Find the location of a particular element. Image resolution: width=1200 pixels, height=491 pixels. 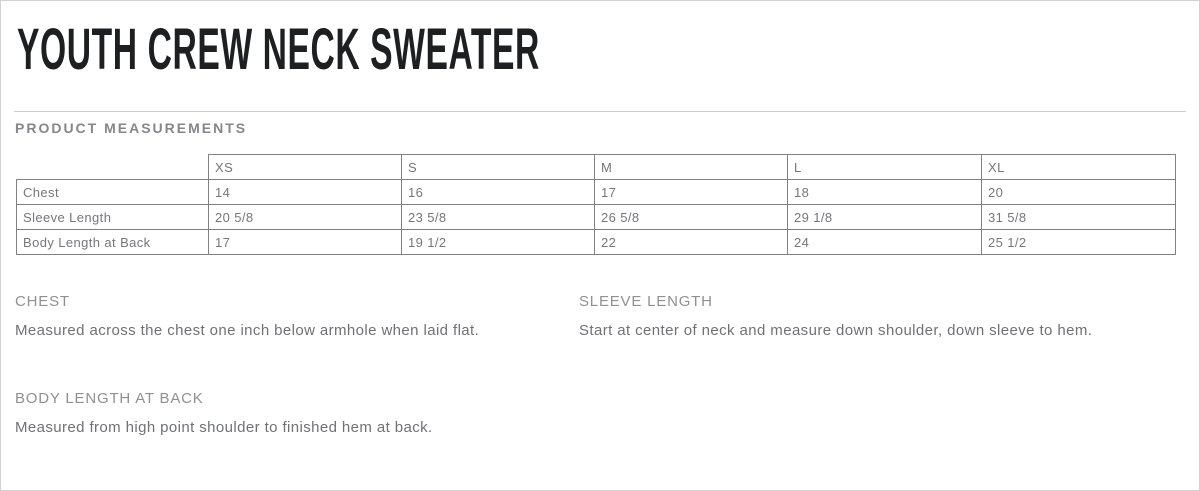

size-header-xs: XS is located at coordinates (305, 167).